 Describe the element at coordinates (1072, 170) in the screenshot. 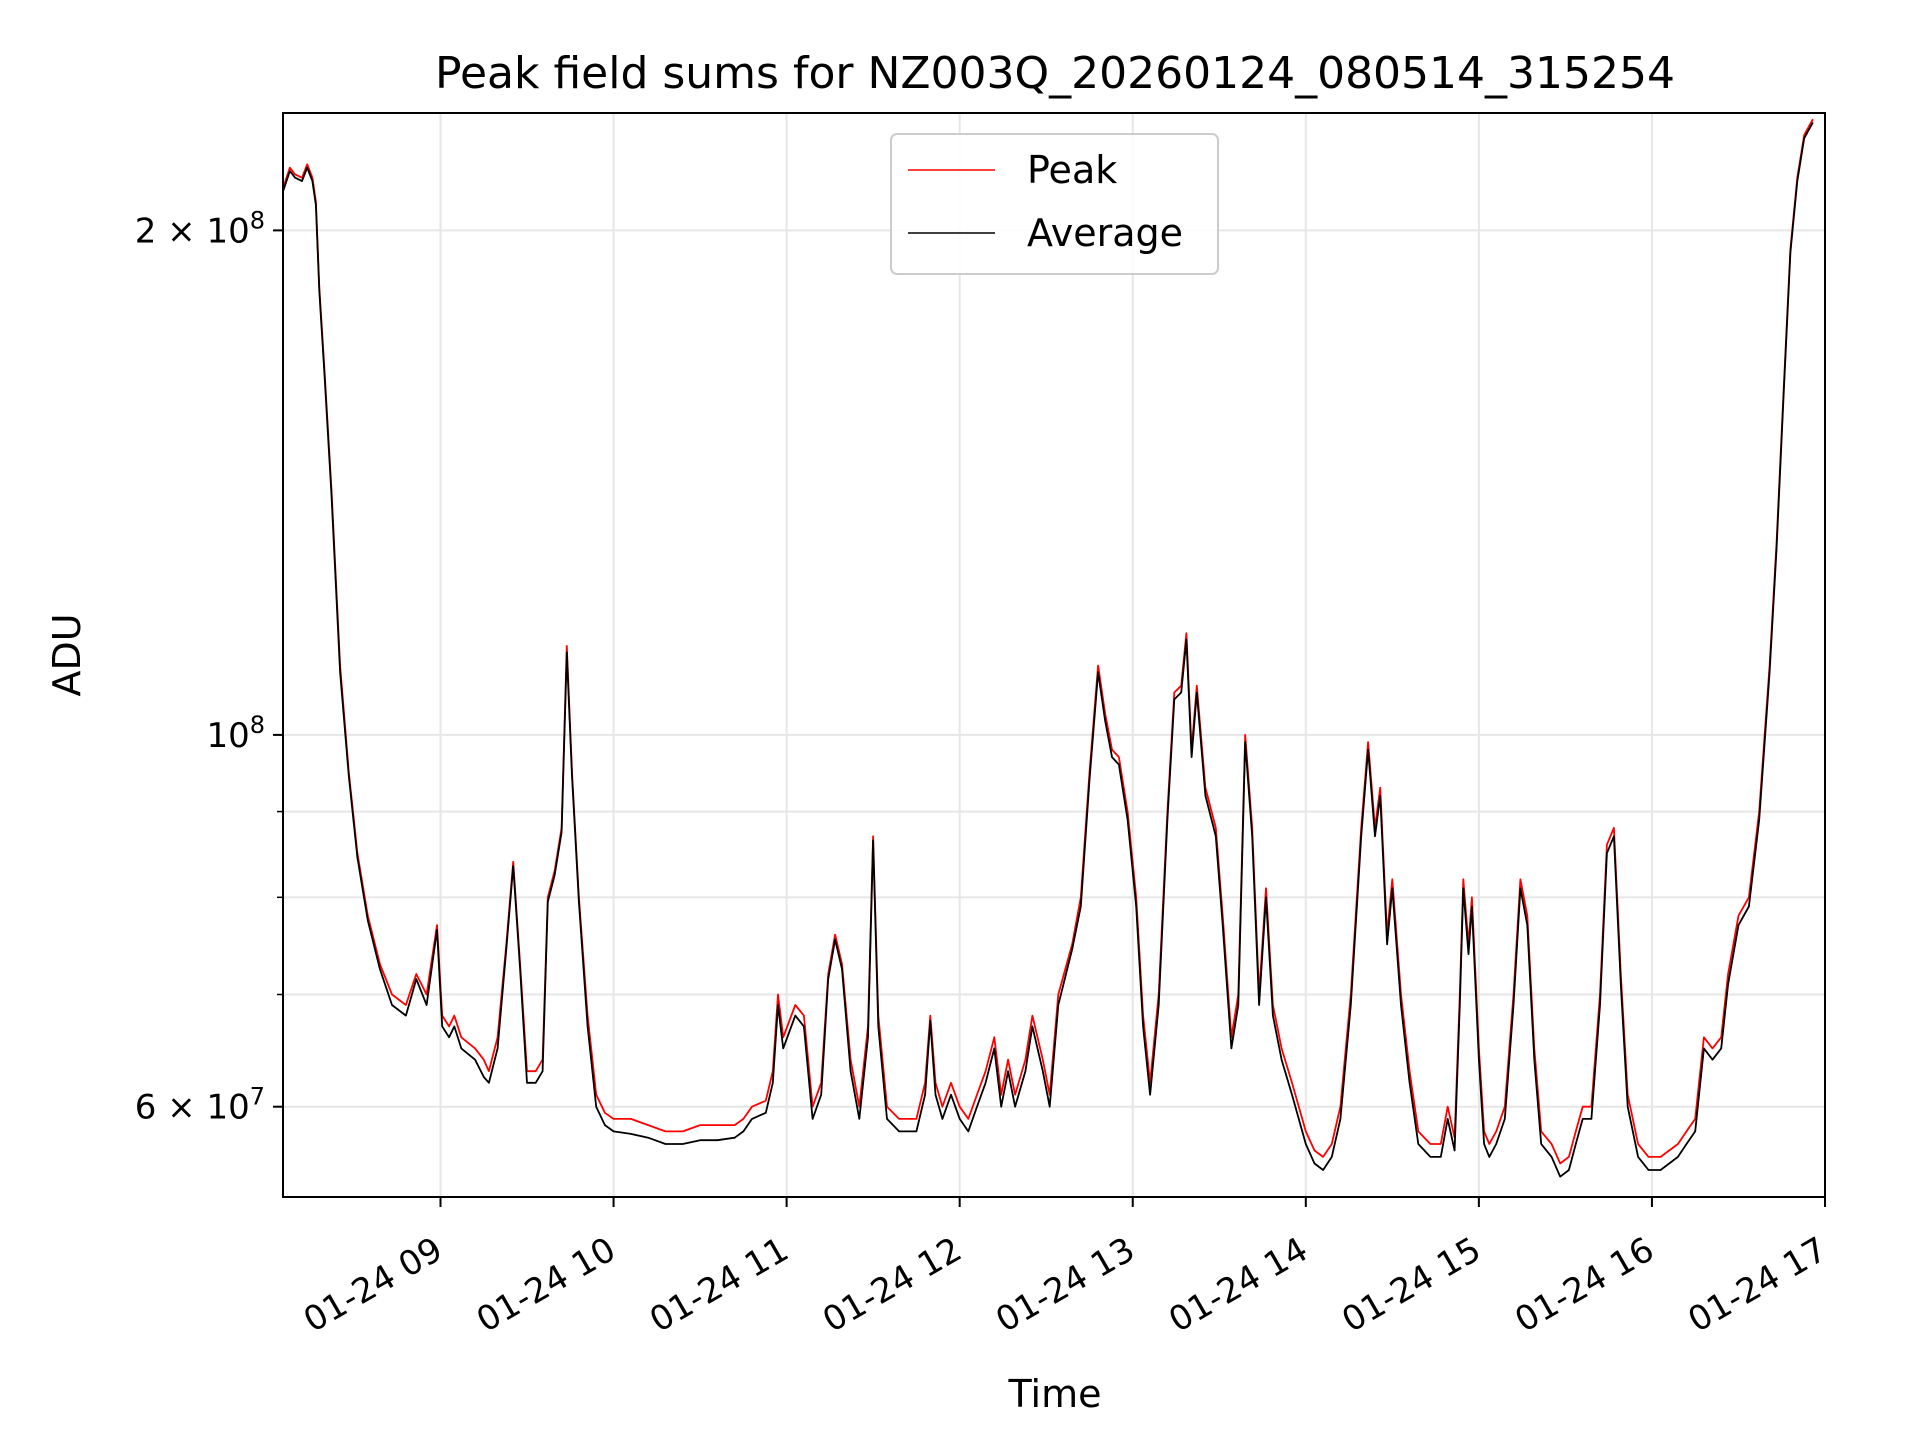

I see `legend-label-peak: Peak` at that location.